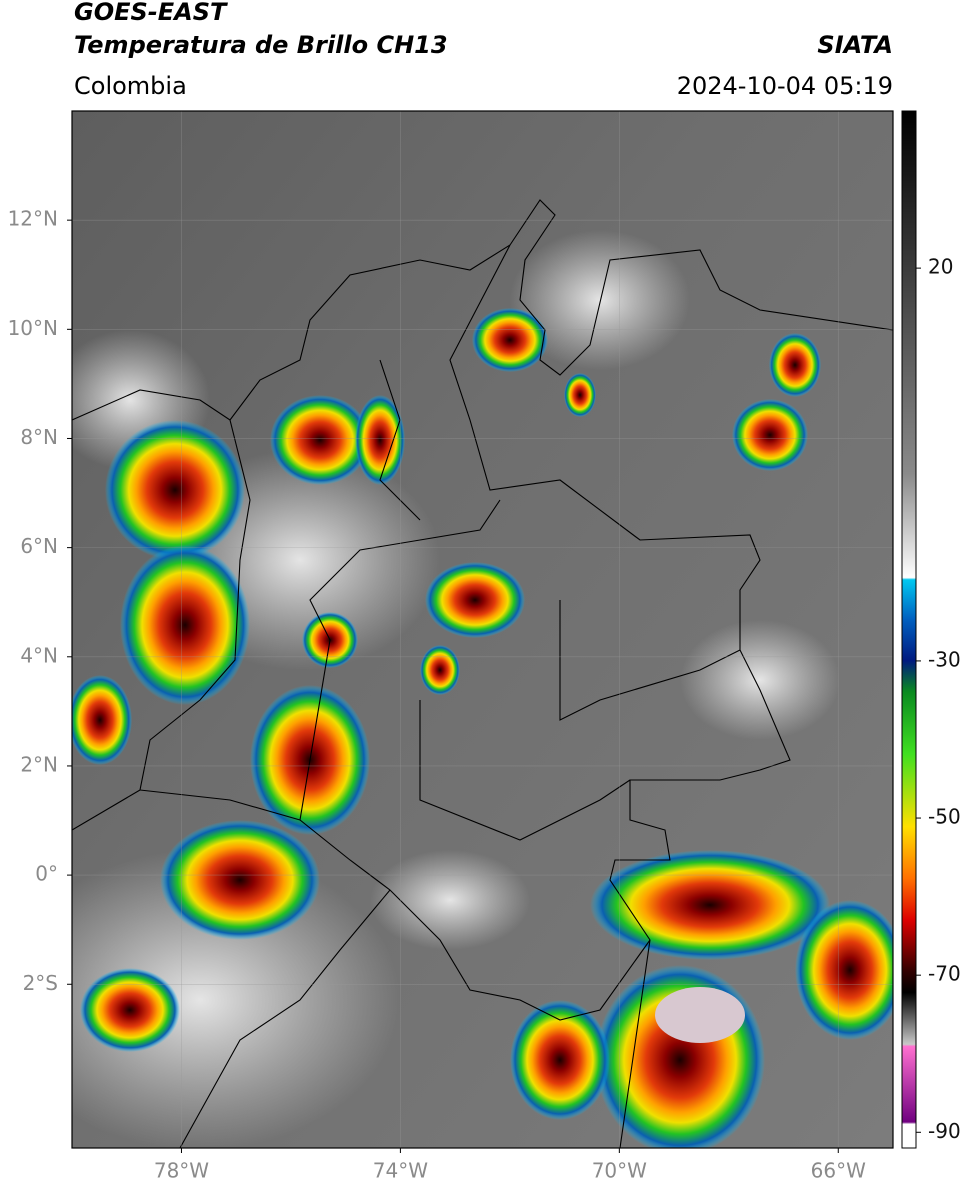  What do you see at coordinates (619, 1171) in the screenshot?
I see `x-tick-label: 70°W` at bounding box center [619, 1171].